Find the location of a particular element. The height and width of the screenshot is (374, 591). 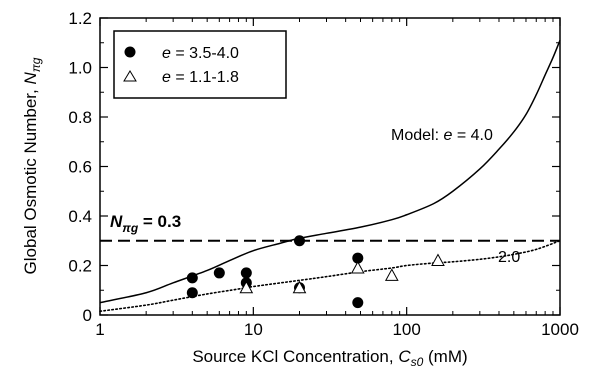

y-tick-label: 0.6 is located at coordinates (80, 167).